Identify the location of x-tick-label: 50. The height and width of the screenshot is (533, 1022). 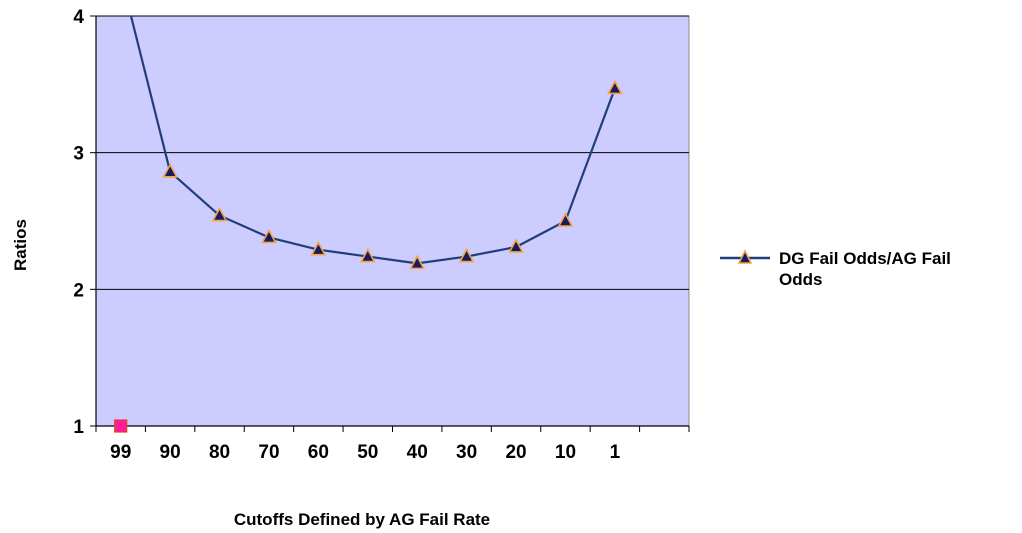
(367, 452).